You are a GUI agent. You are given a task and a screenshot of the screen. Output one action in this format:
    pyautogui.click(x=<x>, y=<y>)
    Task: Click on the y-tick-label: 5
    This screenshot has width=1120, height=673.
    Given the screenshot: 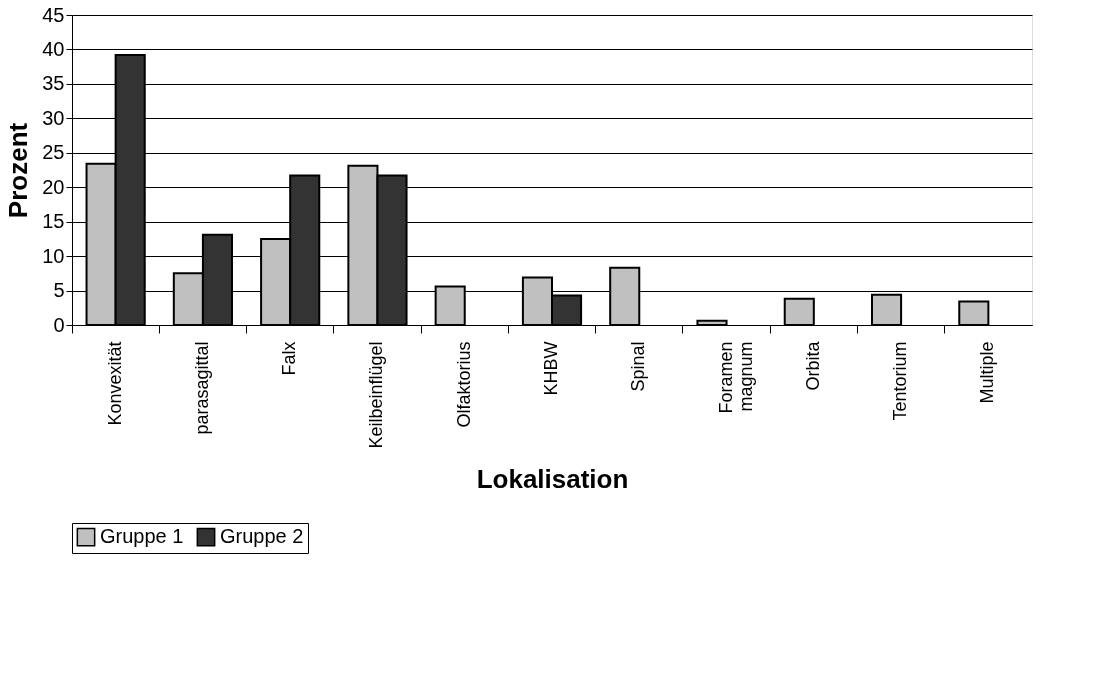 What is the action you would take?
    pyautogui.click(x=59, y=290)
    